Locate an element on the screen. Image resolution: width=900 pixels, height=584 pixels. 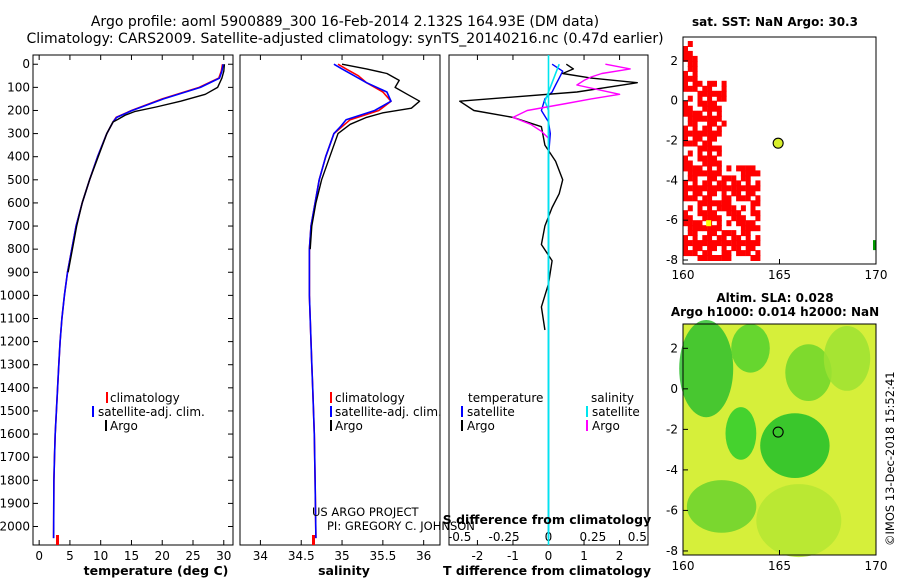
x-tick-label: 25 is located at coordinates (192, 556).